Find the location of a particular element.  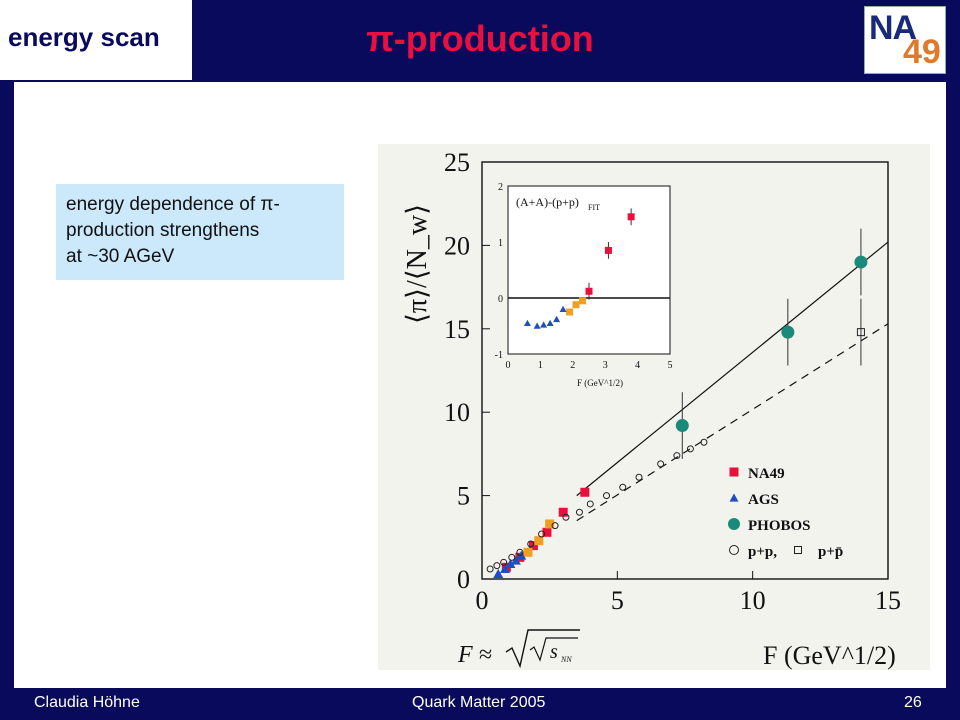

formula-inner-root is located at coordinates (553, 649).